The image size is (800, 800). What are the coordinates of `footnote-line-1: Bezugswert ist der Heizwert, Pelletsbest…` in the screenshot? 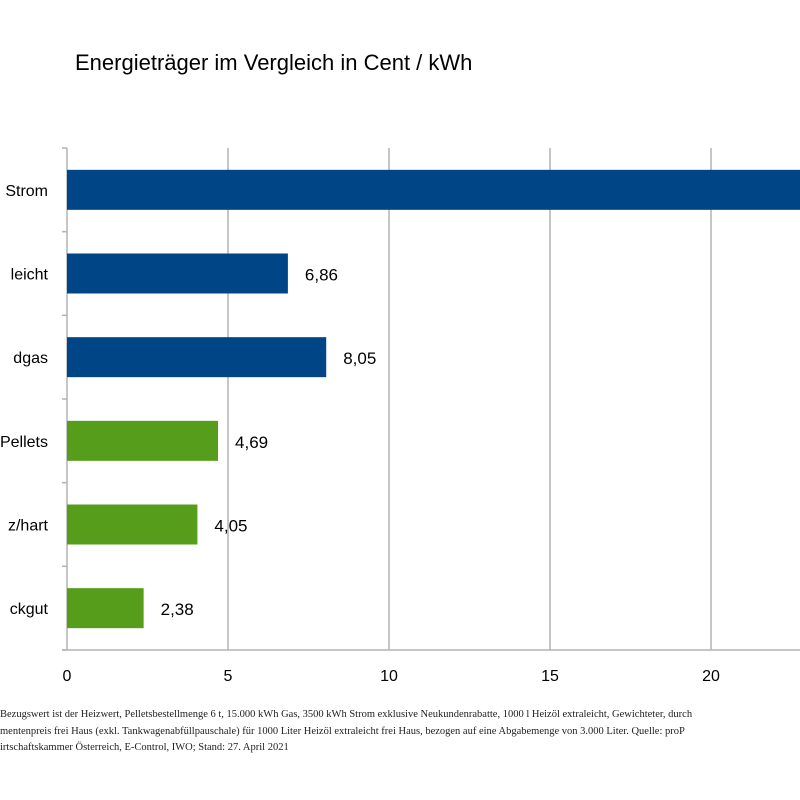 It's located at (346, 714).